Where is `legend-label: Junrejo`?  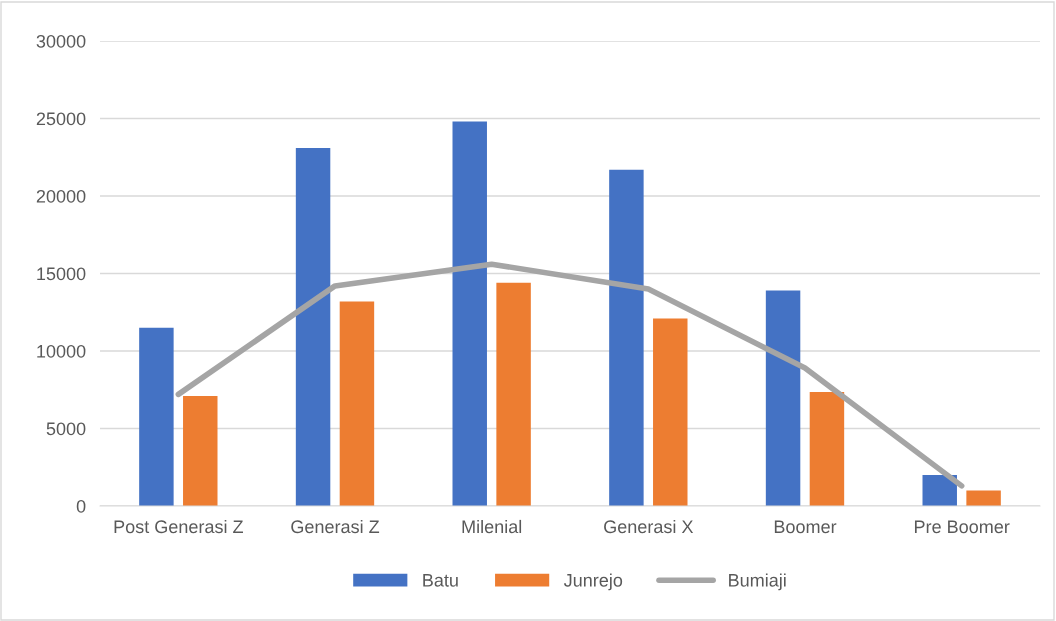
legend-label: Junrejo is located at coordinates (593, 582).